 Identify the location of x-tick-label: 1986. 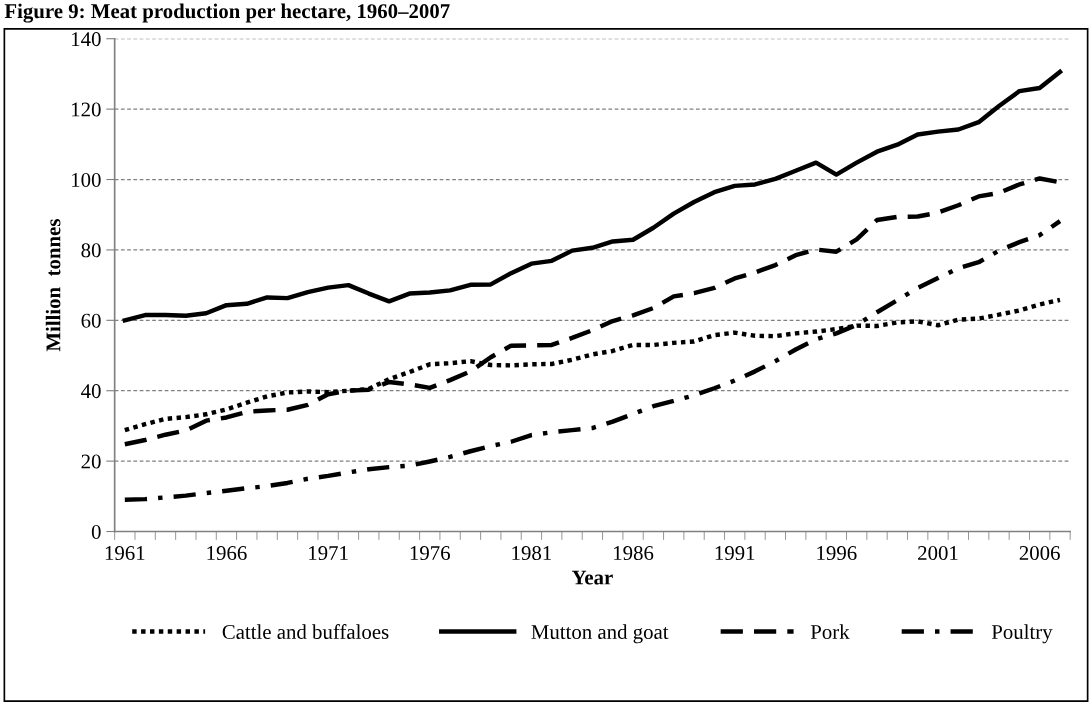
(634, 553).